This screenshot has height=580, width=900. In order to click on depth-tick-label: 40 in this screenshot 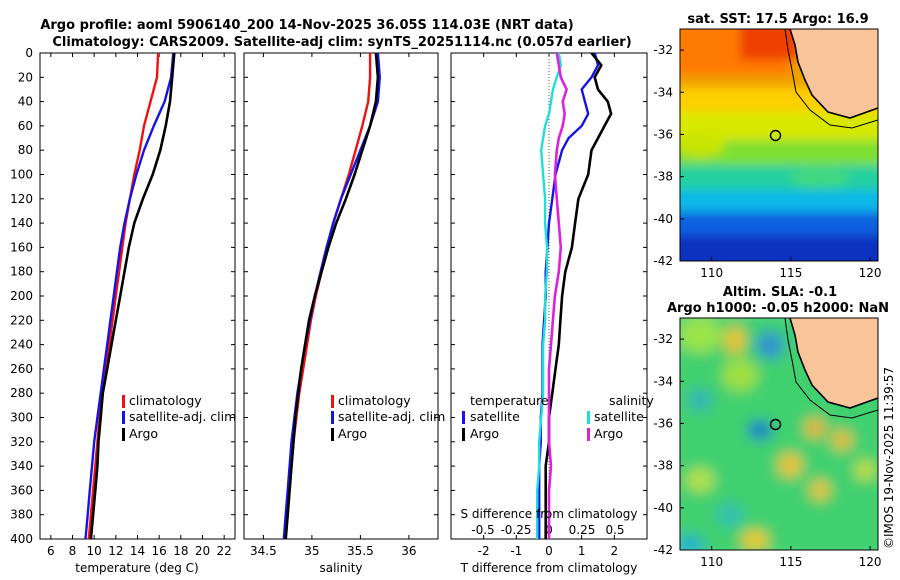, I will do `click(25, 102)`.